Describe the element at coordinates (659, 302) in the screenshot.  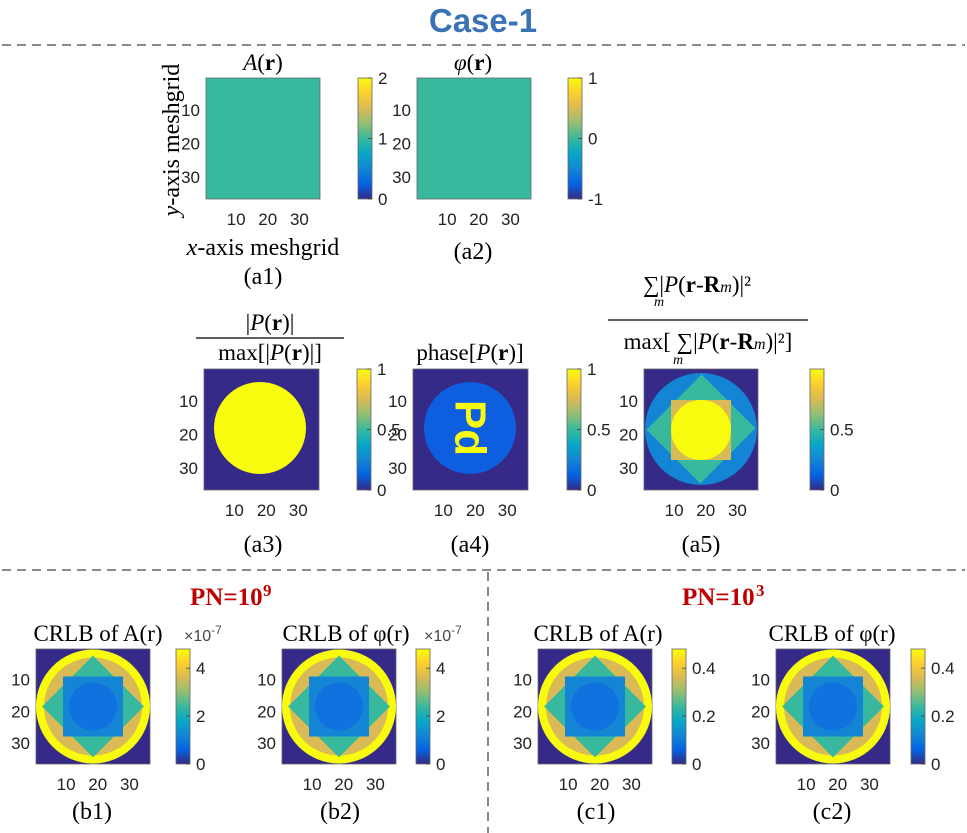
I see `sum-index: m` at that location.